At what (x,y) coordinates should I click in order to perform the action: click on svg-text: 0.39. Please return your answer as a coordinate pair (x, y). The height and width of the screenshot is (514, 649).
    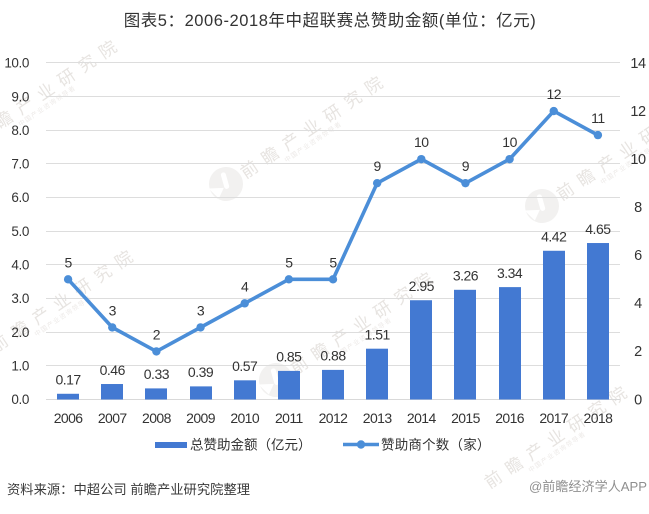
    Looking at the image, I should click on (201, 372).